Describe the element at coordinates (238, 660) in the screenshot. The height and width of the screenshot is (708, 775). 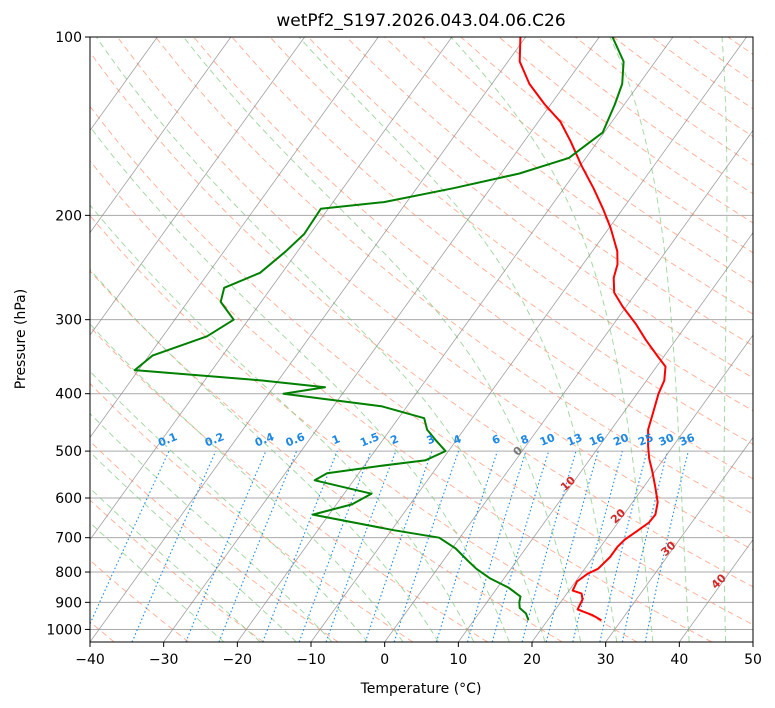
I see `x-tick-label: −20` at that location.